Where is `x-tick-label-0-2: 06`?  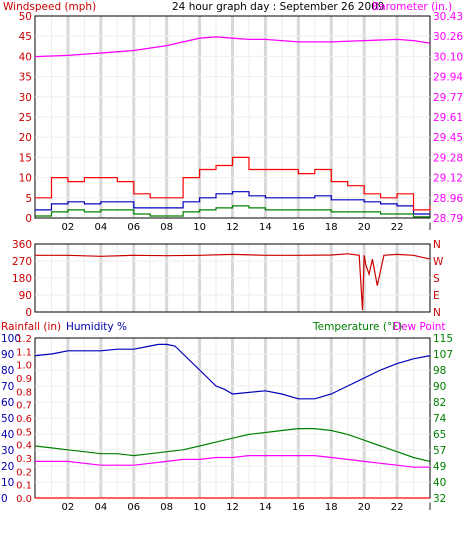 x-tick-label-0-2: 06 is located at coordinates (133, 227).